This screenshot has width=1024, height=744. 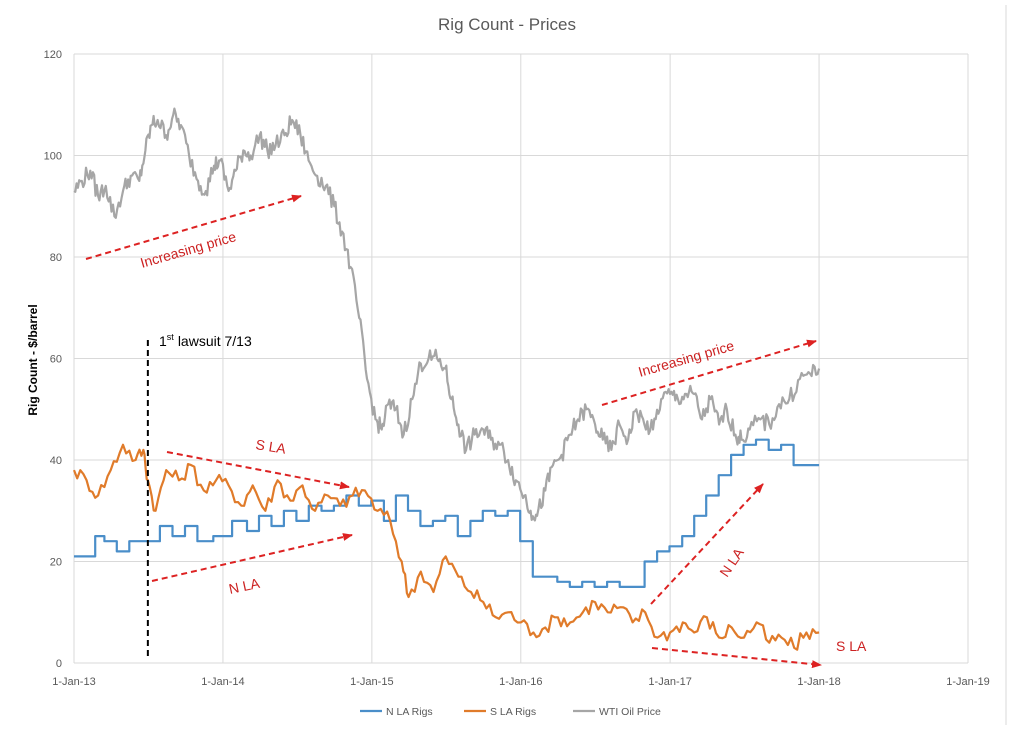 I want to click on y-tick-label: 100, so click(x=53, y=157).